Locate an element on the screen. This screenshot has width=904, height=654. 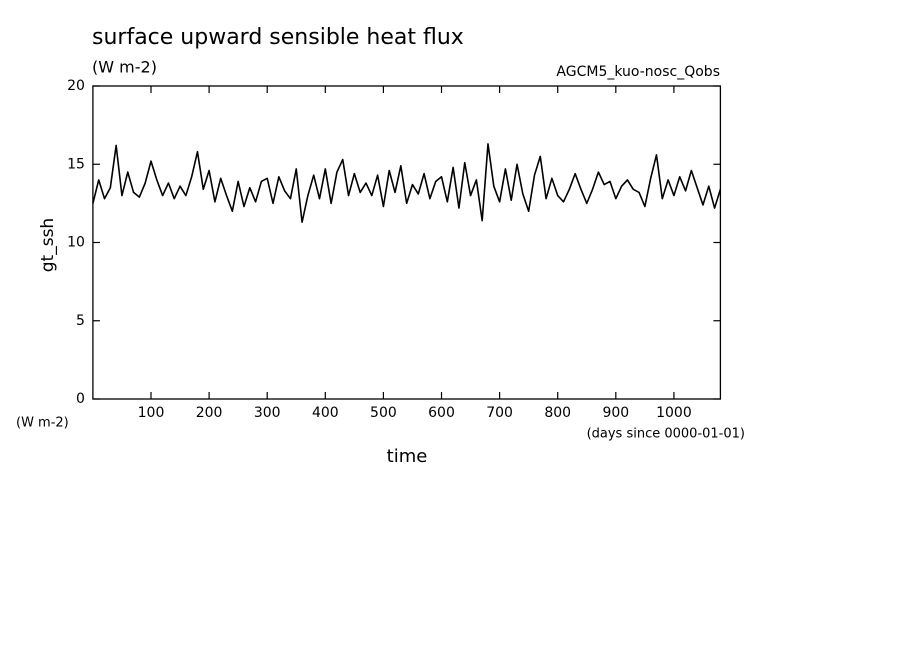
x-tick-label: 200 is located at coordinates (209, 413).